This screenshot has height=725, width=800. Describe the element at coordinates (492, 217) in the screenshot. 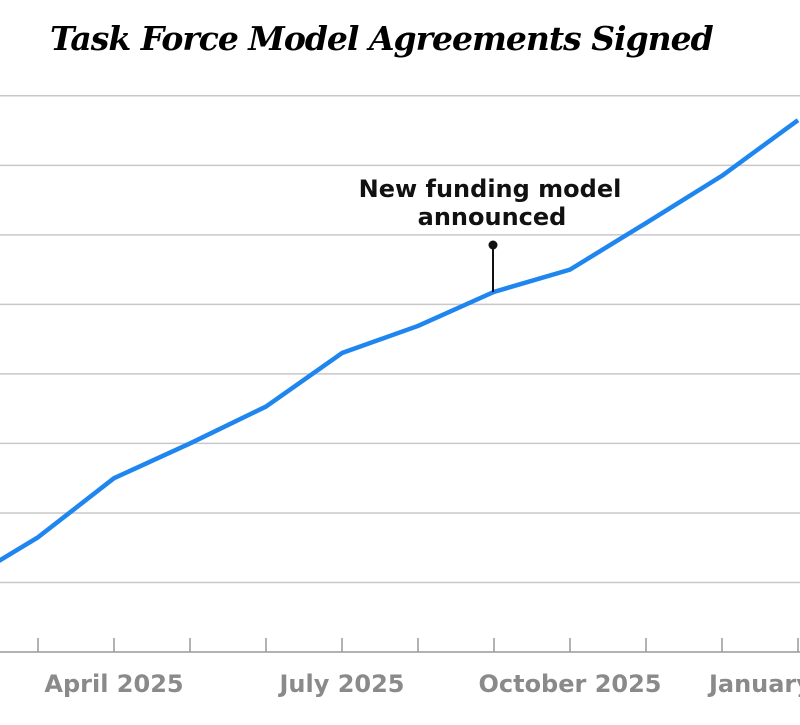

I see `annotation-text: announced` at that location.